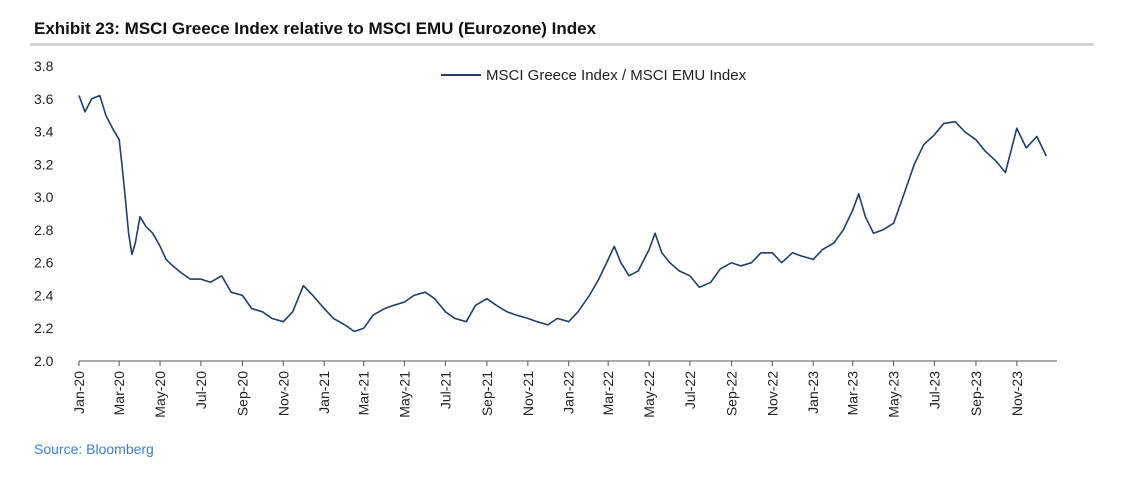  What do you see at coordinates (608, 393) in the screenshot?
I see `x-tick-label: Mar-22` at bounding box center [608, 393].